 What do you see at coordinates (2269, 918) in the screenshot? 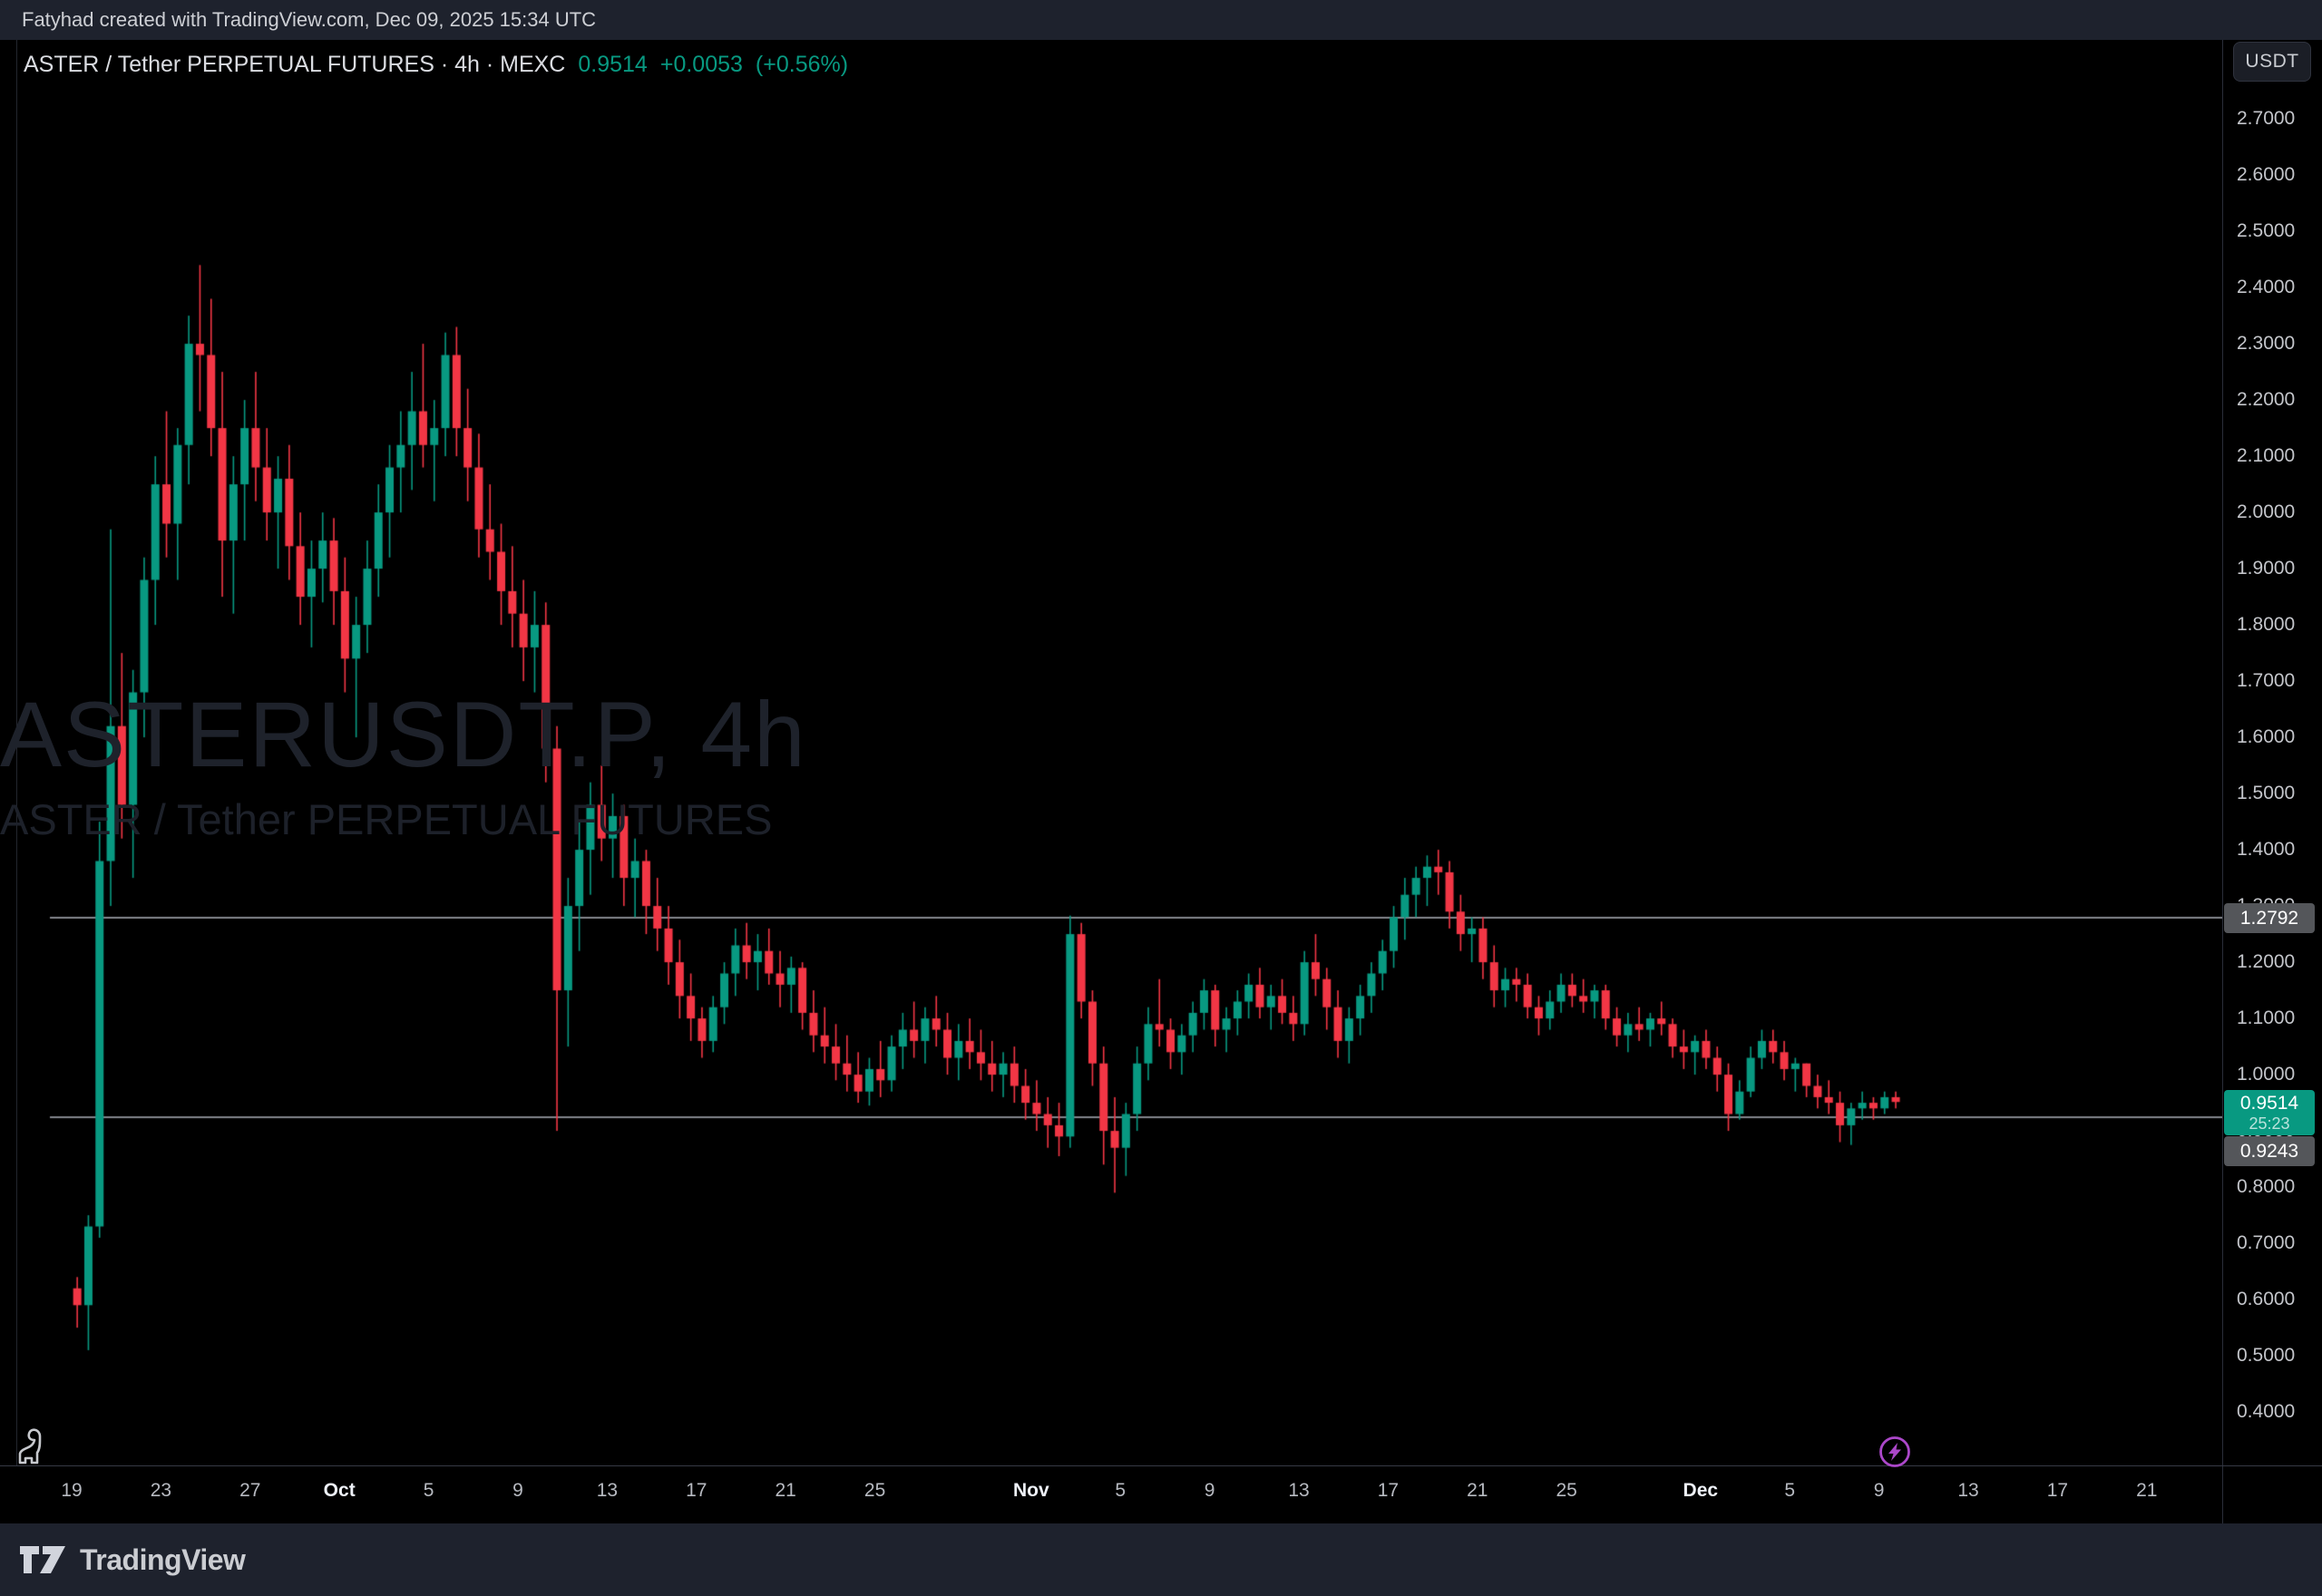
I see `upper-level-price-tag: 1.2792` at bounding box center [2269, 918].